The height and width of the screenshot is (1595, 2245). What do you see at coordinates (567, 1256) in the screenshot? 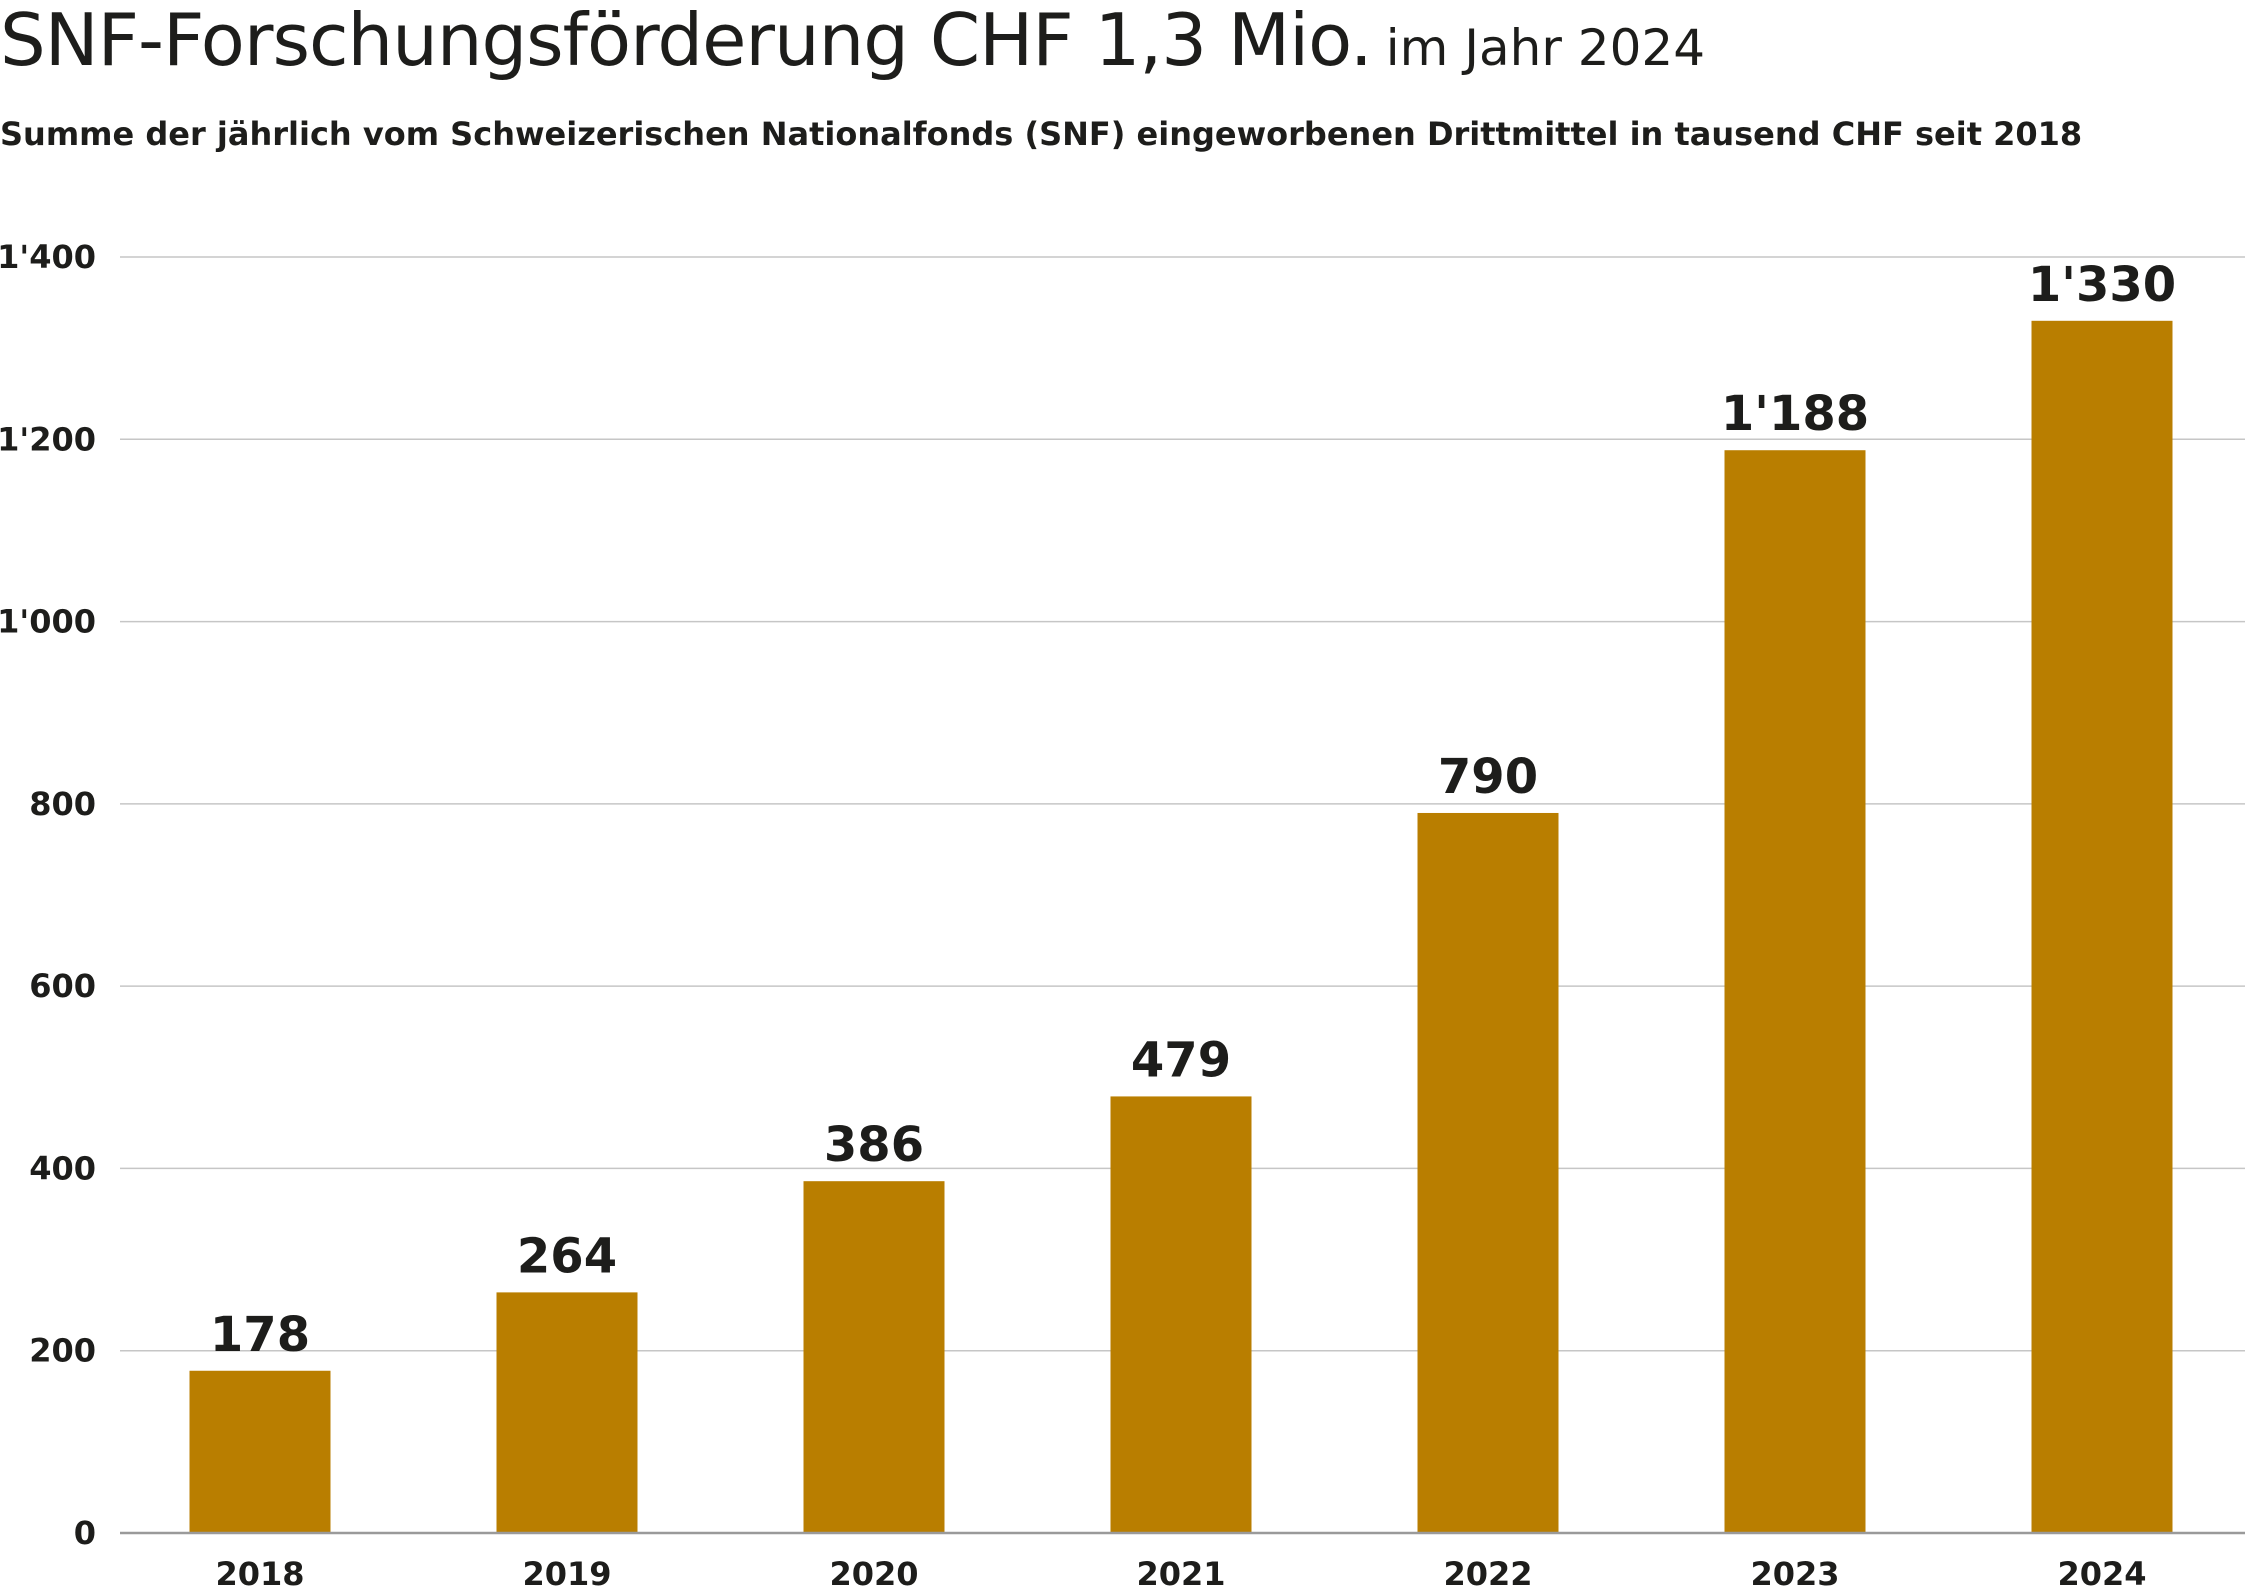
I see `data-label: 264` at bounding box center [567, 1256].